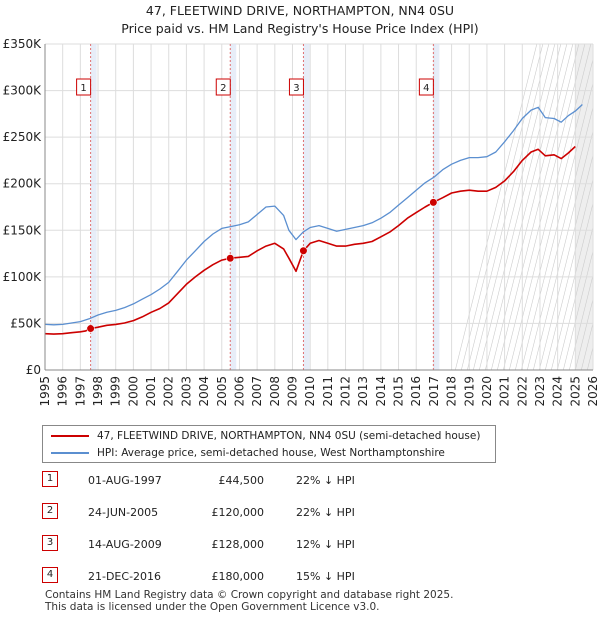  What do you see at coordinates (310, 391) in the screenshot?
I see `x-tick-label: 2010` at bounding box center [310, 391].